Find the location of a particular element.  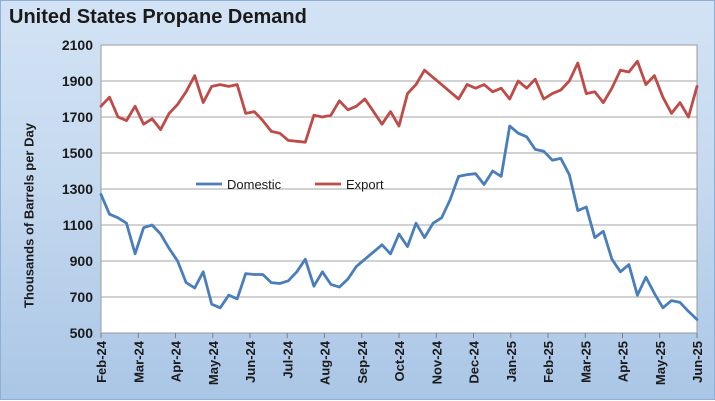

y-axis-ticks: 500 700 900 1100 1300 1500 1700 1900 2100 is located at coordinates (77, 189).